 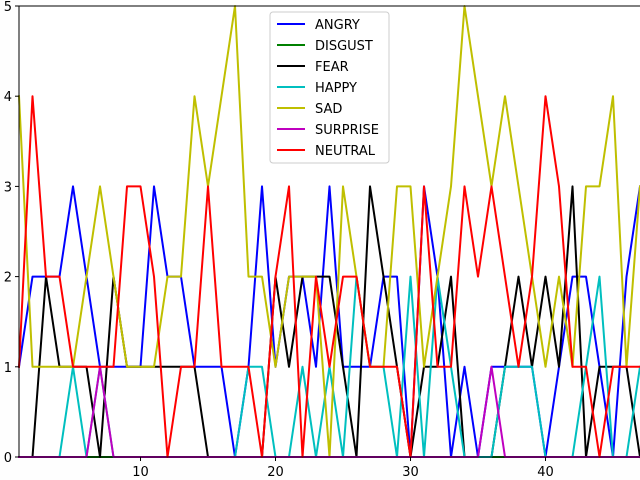 What do you see at coordinates (8, 7) in the screenshot?
I see `y-tick-label: 5` at bounding box center [8, 7].